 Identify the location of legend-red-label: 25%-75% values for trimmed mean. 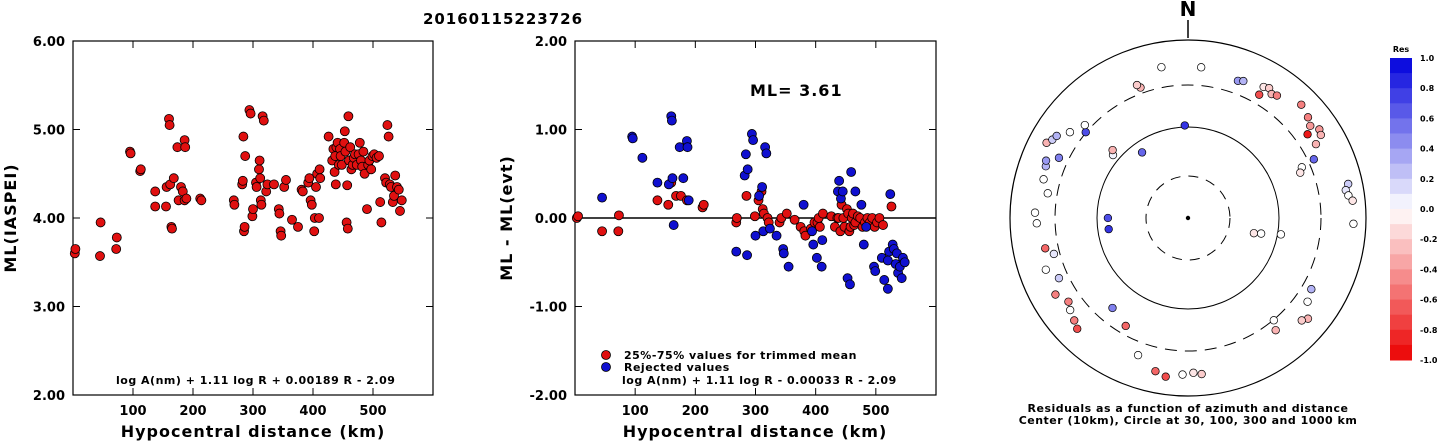
(740, 355).